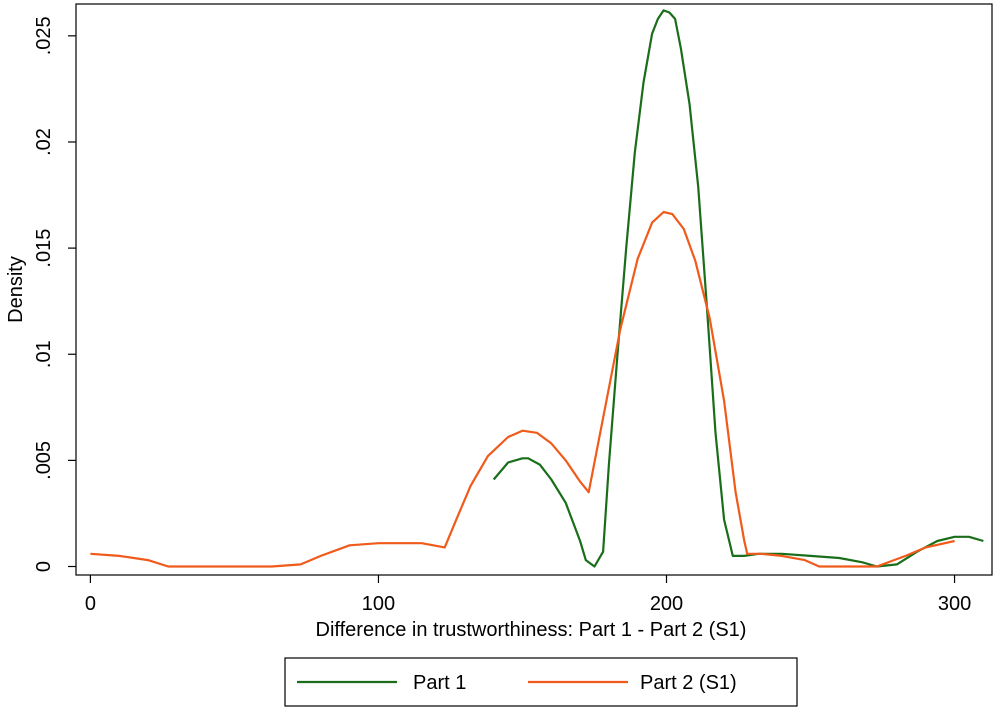  What do you see at coordinates (16, 289) in the screenshot?
I see `y-axis-title: Density` at bounding box center [16, 289].